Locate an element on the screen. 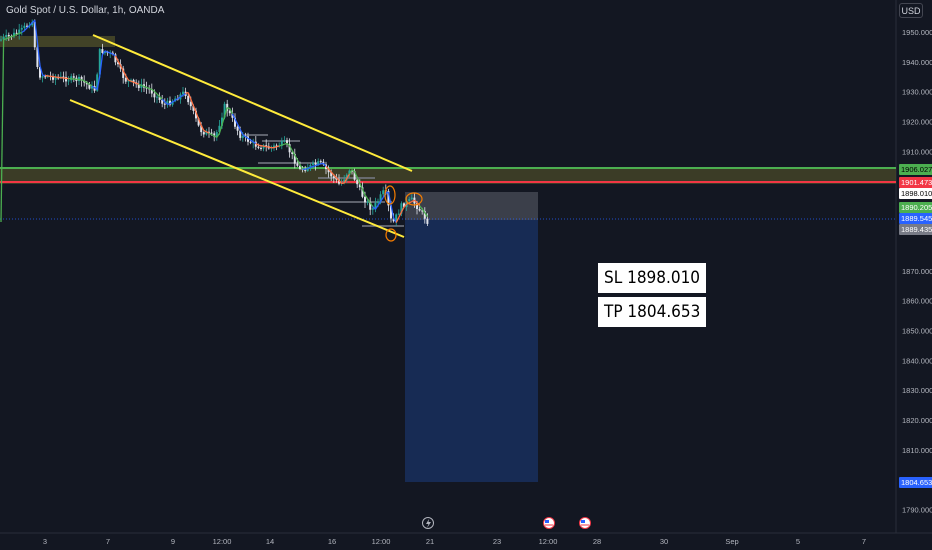 This screenshot has width=932, height=550. price-tag: 1804.653 is located at coordinates (915, 482).